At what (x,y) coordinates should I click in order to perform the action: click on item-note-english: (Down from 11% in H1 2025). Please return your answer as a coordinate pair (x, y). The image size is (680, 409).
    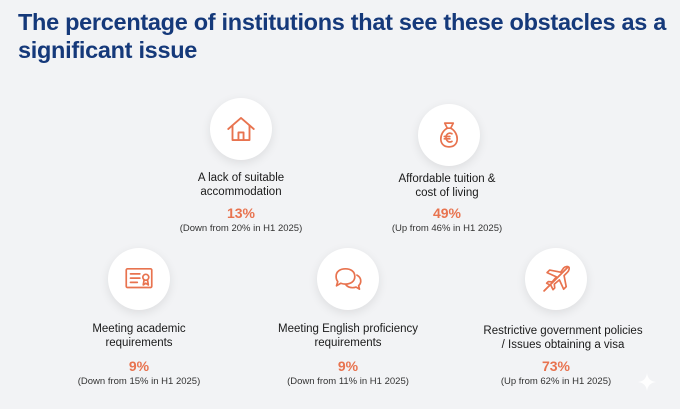
    Looking at the image, I should click on (348, 381).